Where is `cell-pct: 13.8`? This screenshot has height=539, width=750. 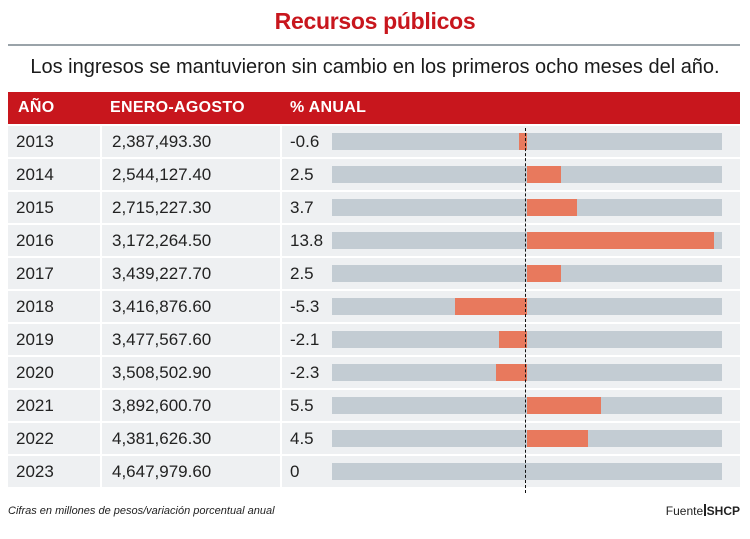
cell-pct: 13.8 is located at coordinates (510, 240).